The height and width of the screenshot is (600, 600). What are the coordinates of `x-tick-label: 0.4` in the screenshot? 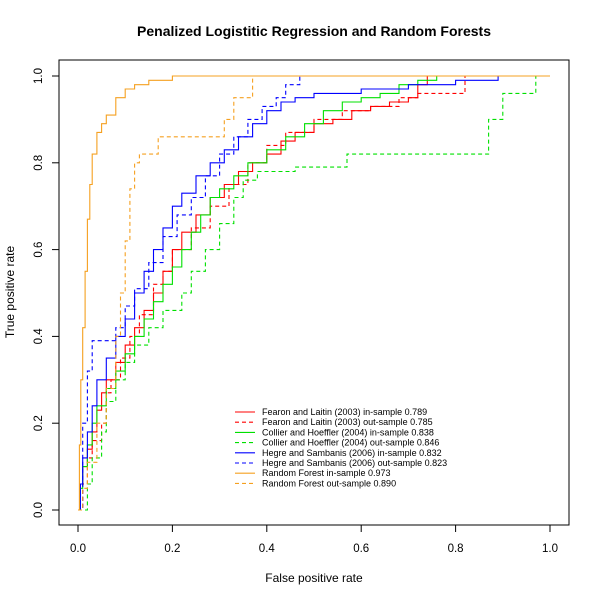 It's located at (267, 549).